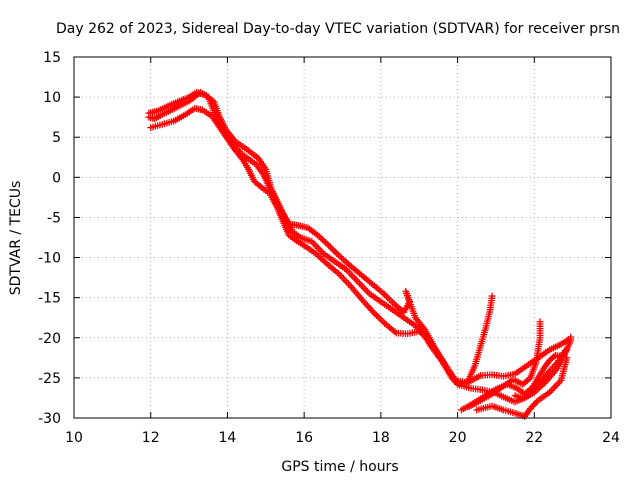  What do you see at coordinates (304, 438) in the screenshot?
I see `x-tick-label: 16` at bounding box center [304, 438].